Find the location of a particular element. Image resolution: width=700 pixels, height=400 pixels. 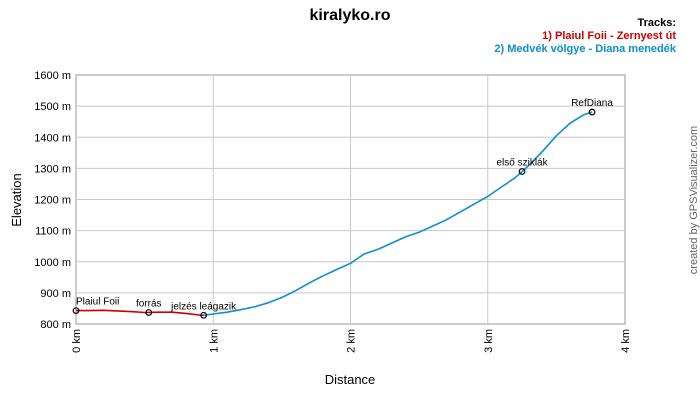

x-tick-label: 0 km is located at coordinates (77, 341).